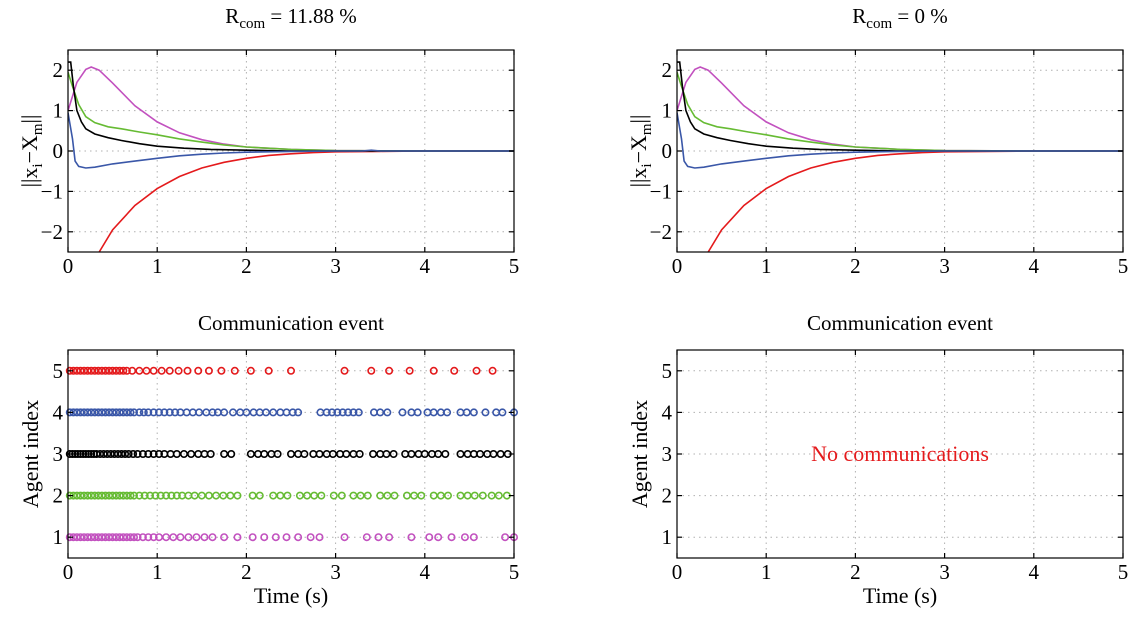 The image size is (1134, 617). I want to click on y-tick-label: 0, so click(58, 151).